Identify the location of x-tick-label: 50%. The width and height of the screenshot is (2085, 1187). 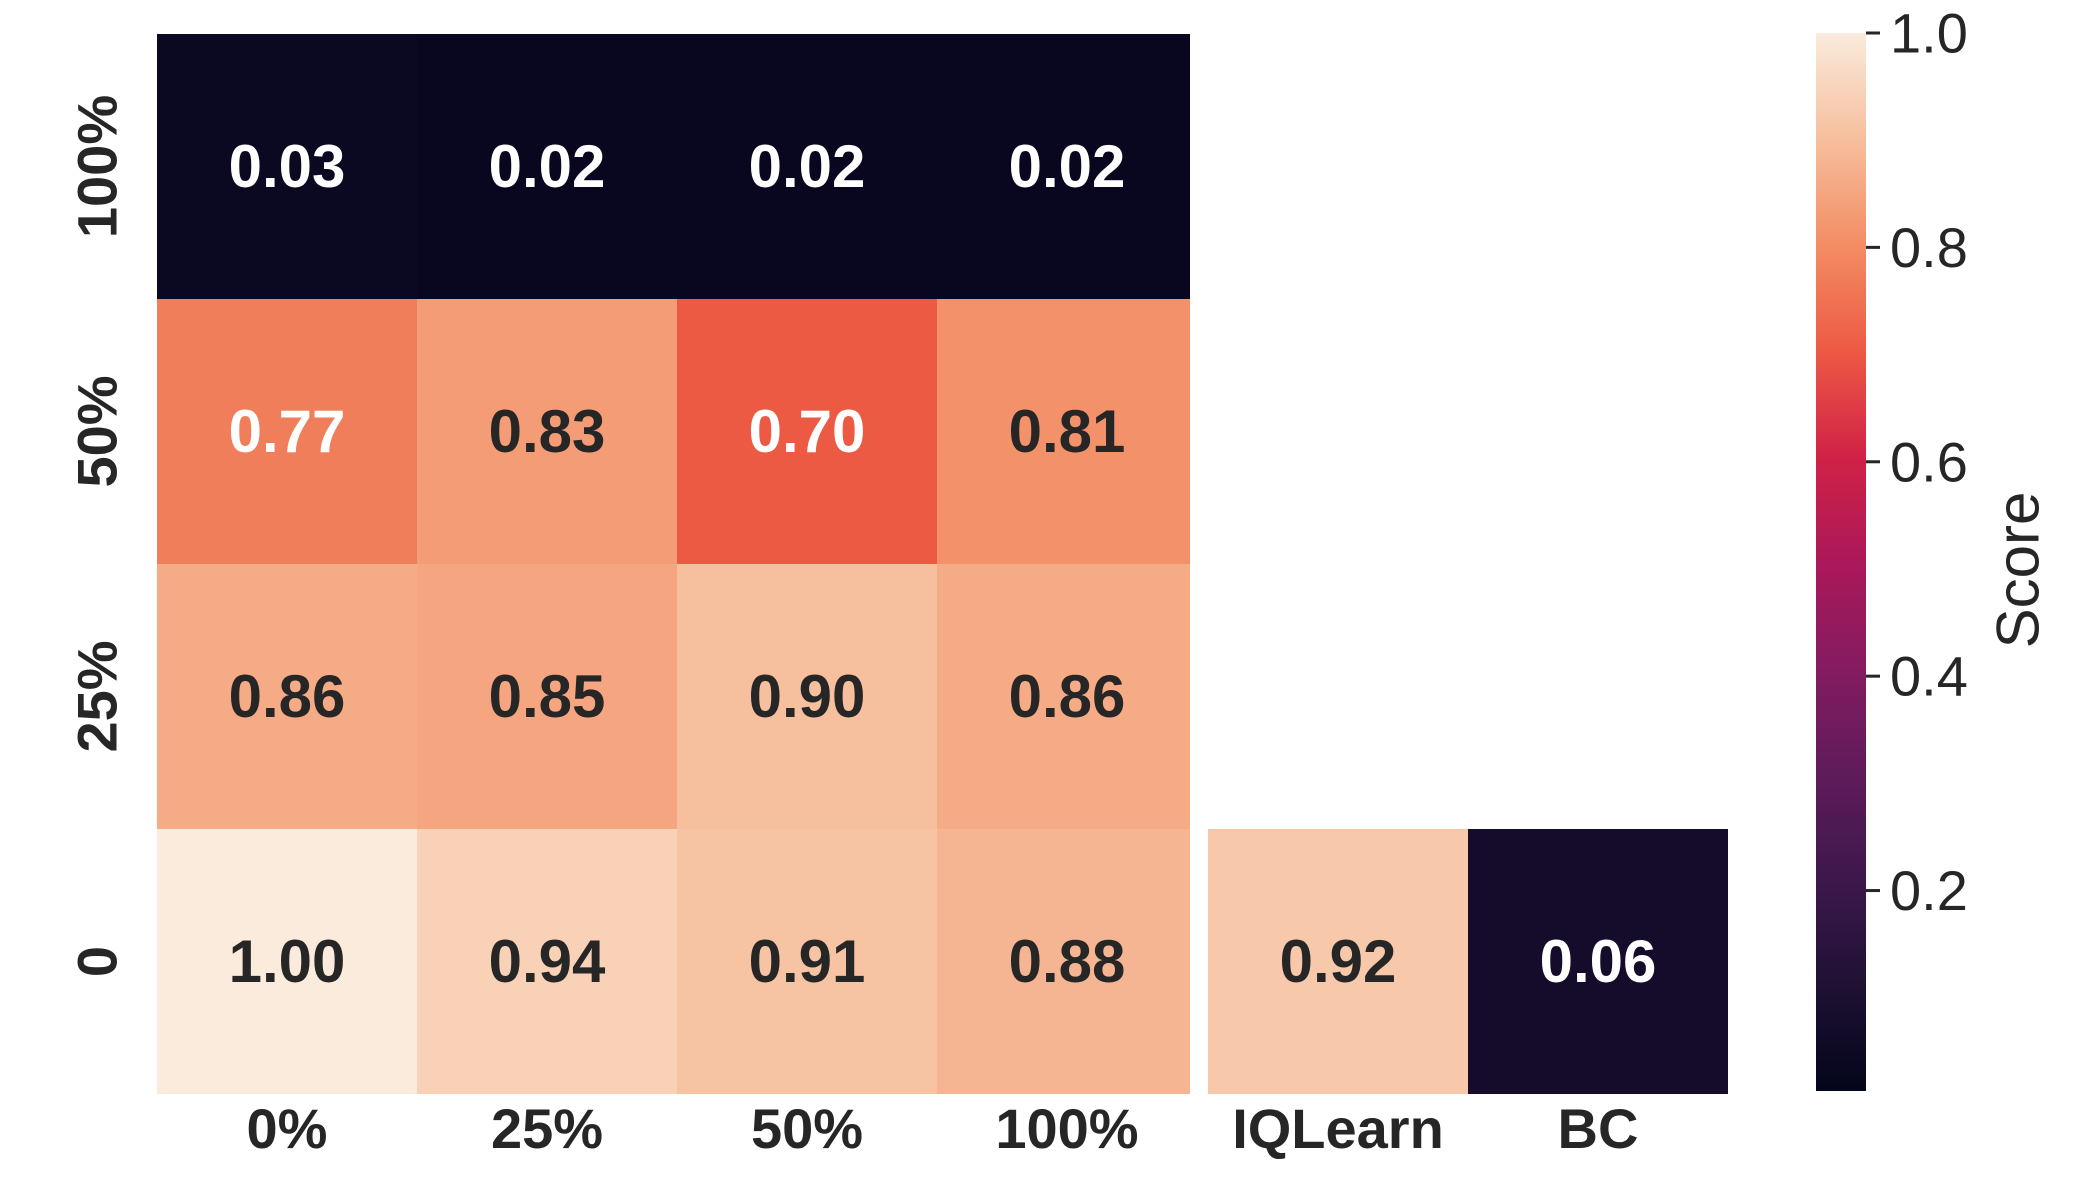
(807, 1128).